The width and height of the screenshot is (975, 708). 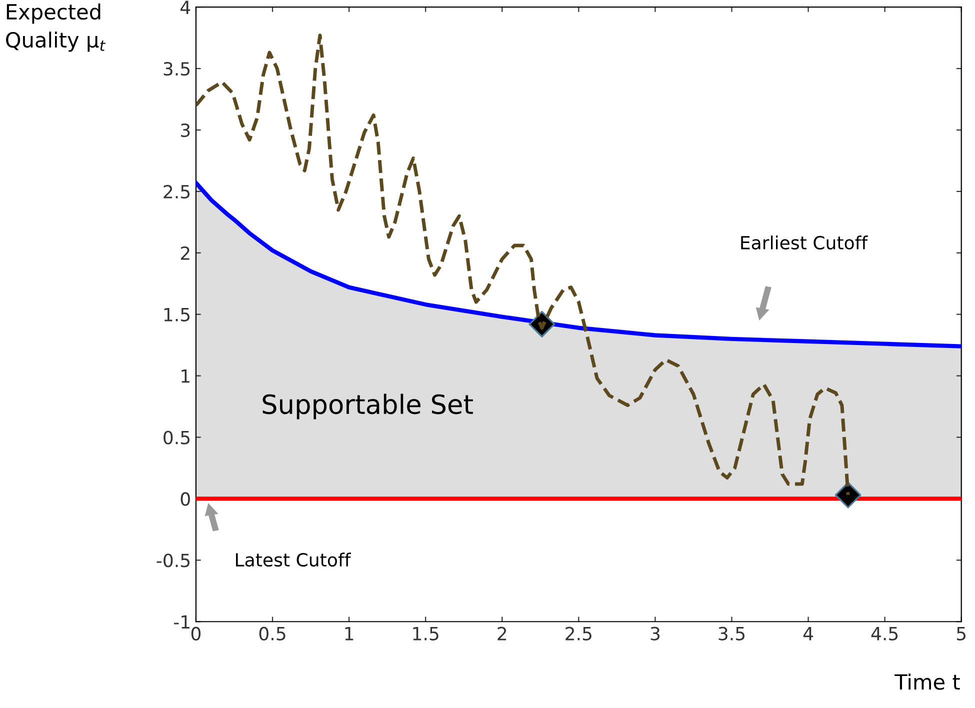 I want to click on x-tick-label: 3.5, so click(x=731, y=633).